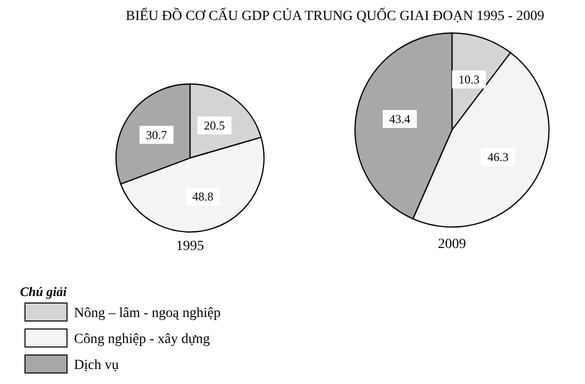 This screenshot has width=585, height=384. I want to click on legend-label: Công nghiệp - xây dựng, so click(142, 339).